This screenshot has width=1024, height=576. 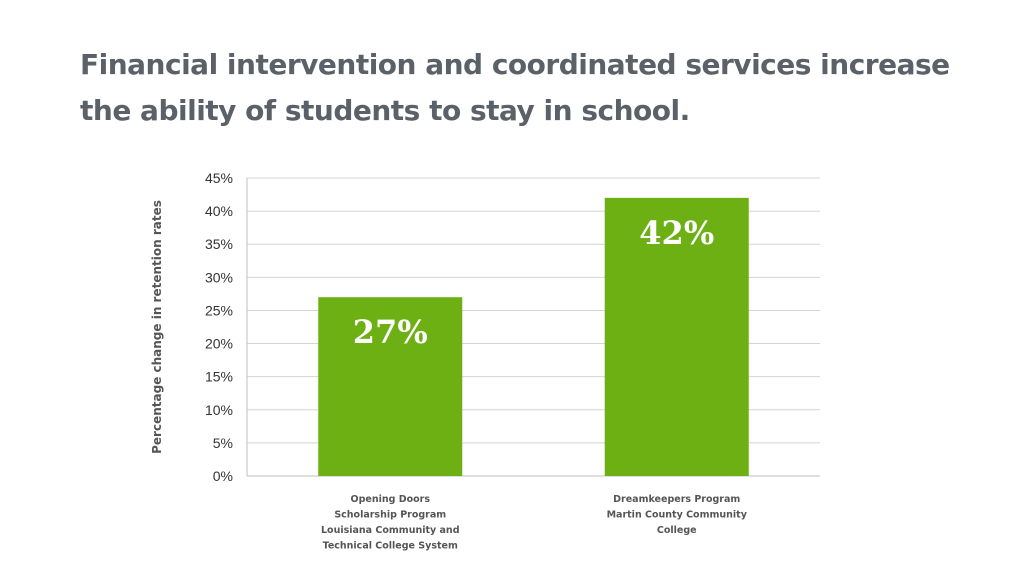 What do you see at coordinates (391, 499) in the screenshot?
I see `x-category-label-line: Opening Doors` at bounding box center [391, 499].